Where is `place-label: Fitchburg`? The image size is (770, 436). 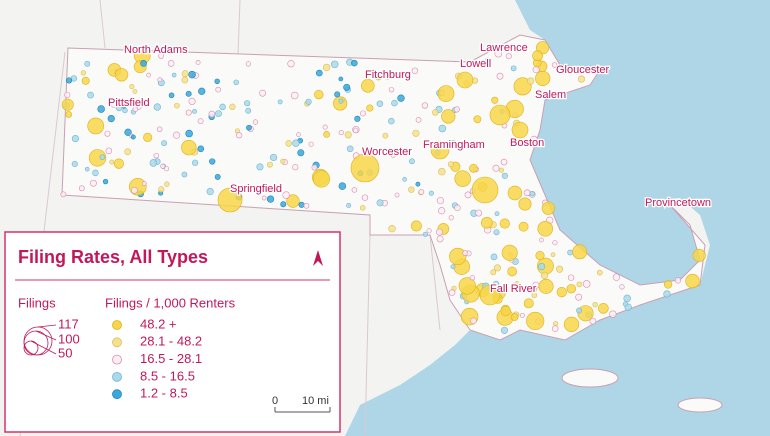
place-label: Fitchburg is located at coordinates (388, 75).